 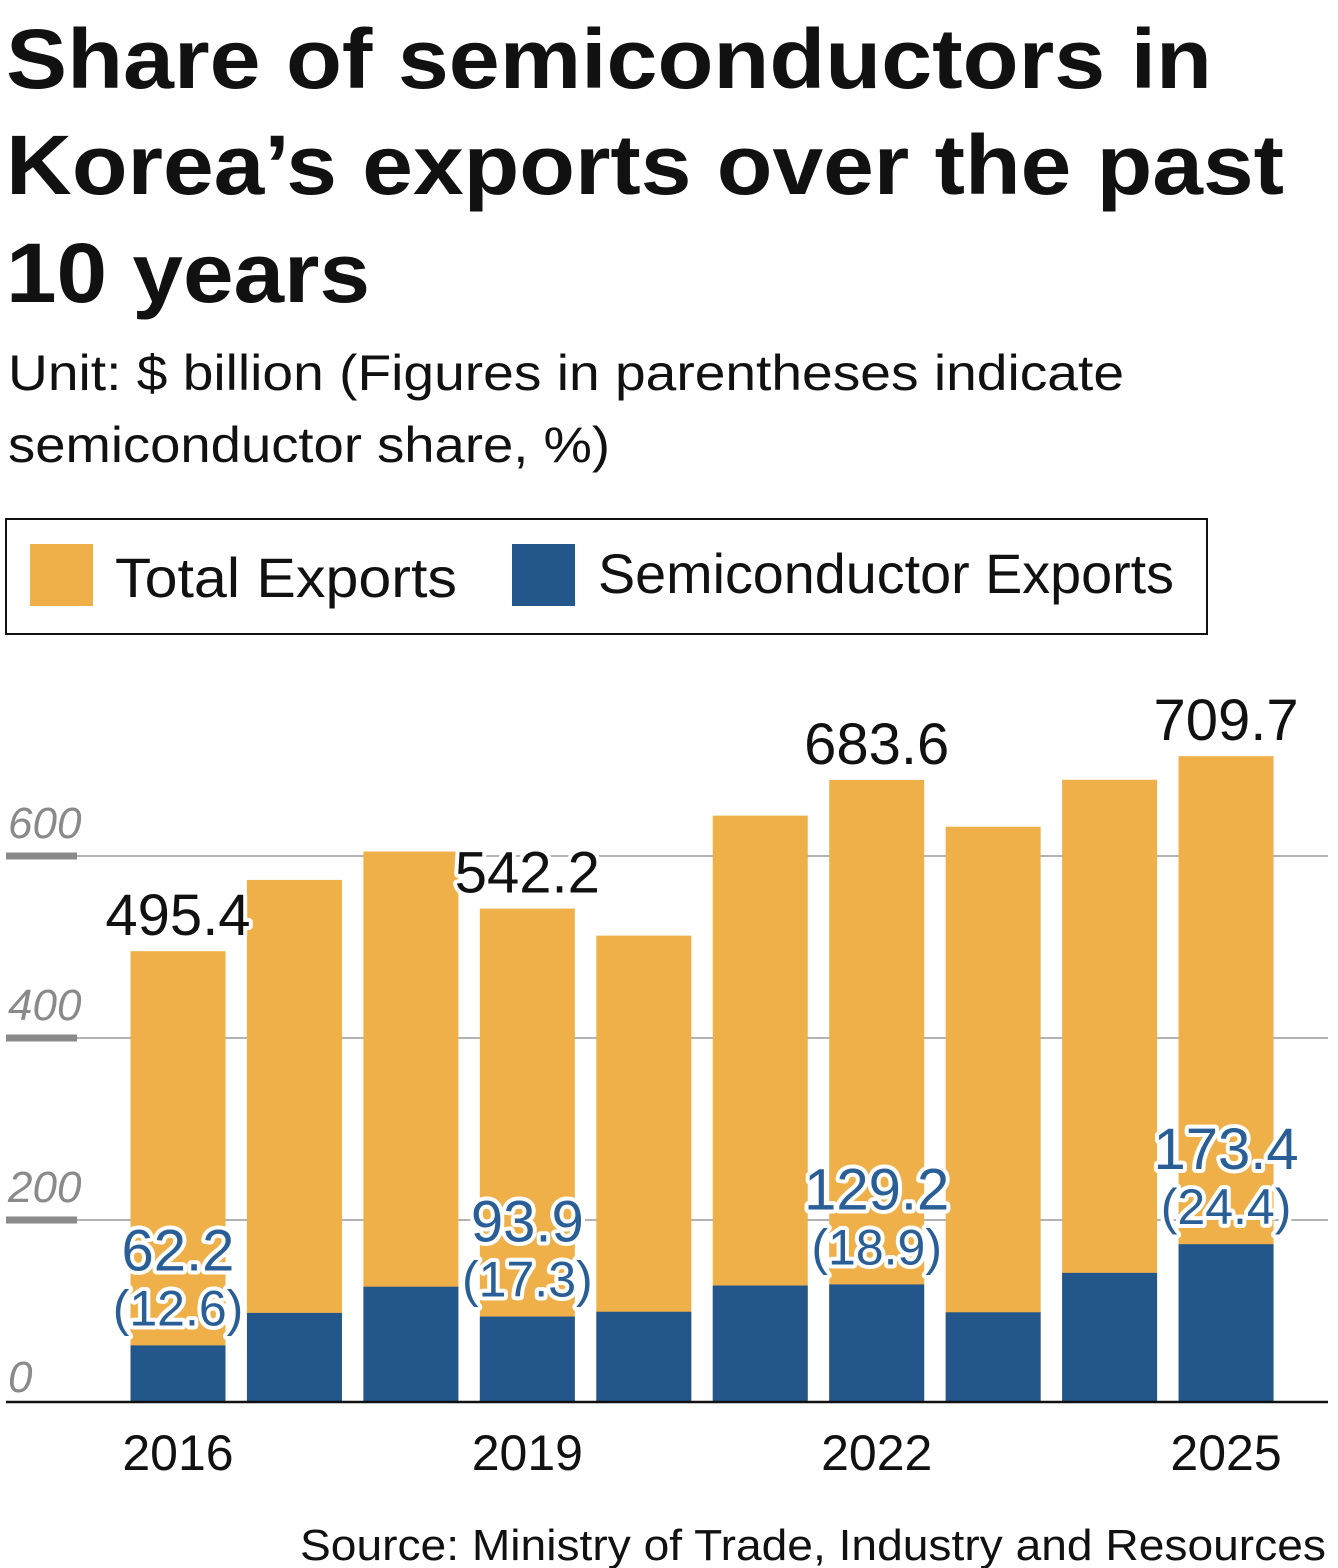 I want to click on bar-semiconductor-exports-2024, so click(x=1110, y=1337).